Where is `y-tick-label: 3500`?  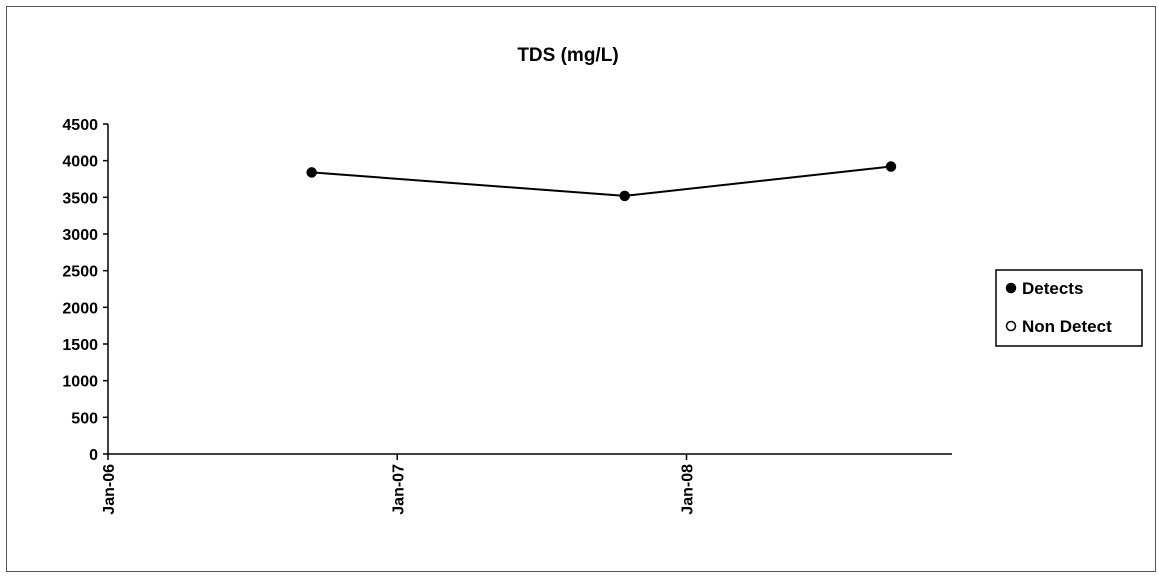
y-tick-label: 3500 is located at coordinates (80, 198).